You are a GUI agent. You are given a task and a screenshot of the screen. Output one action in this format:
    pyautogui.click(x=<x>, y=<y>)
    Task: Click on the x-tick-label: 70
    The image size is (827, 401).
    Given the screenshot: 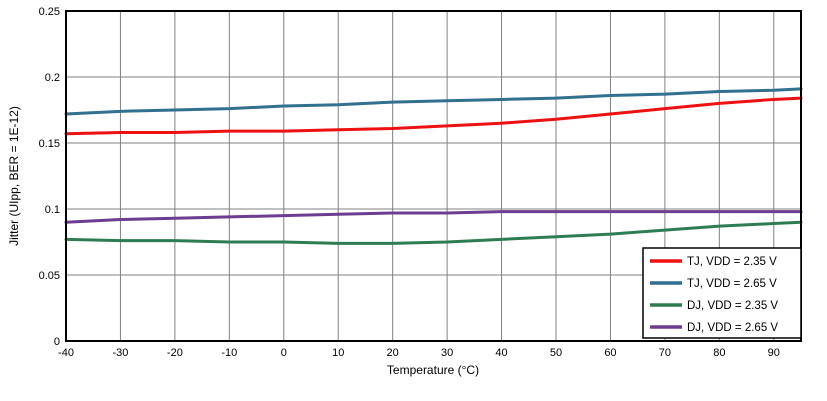 What is the action you would take?
    pyautogui.click(x=665, y=353)
    